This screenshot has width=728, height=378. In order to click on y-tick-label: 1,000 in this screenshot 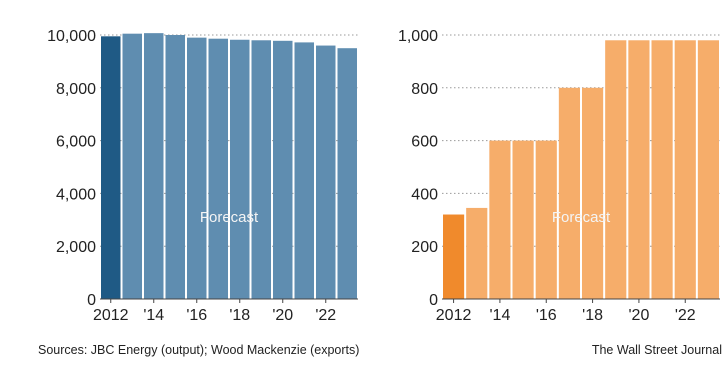, I will do `click(418, 36)`.